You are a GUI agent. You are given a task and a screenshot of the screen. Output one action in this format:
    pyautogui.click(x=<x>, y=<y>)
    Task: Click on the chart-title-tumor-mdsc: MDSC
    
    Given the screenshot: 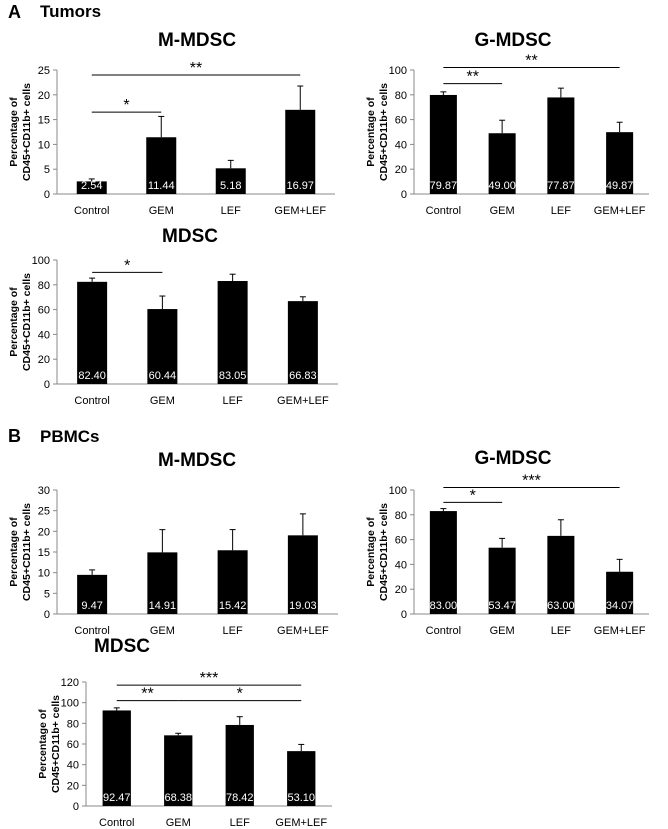 What is the action you would take?
    pyautogui.click(x=190, y=236)
    